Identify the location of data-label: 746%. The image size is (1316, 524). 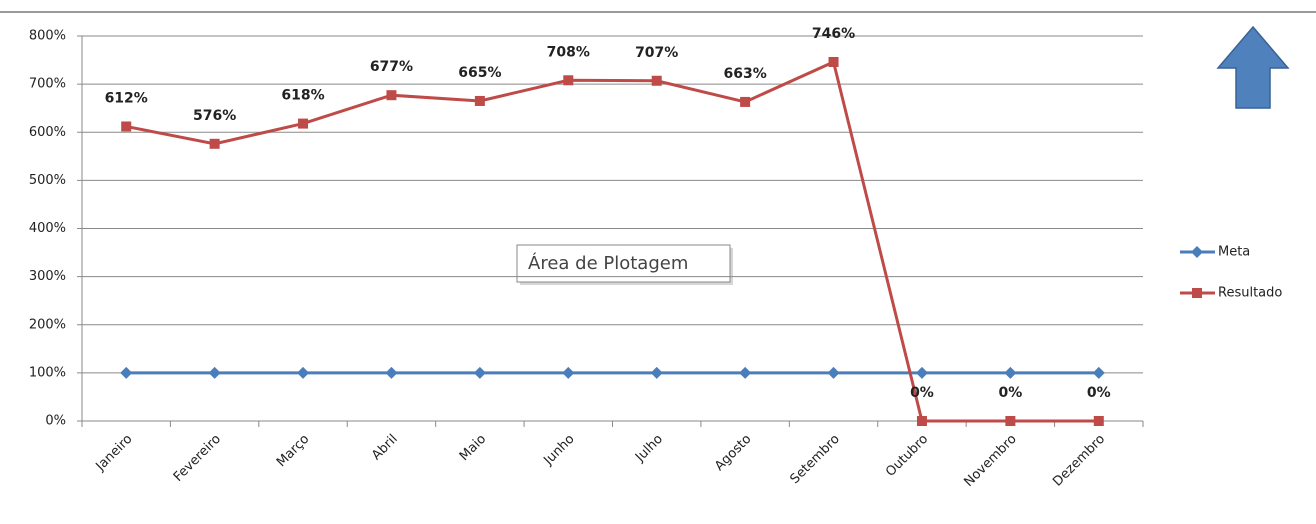
(833, 34).